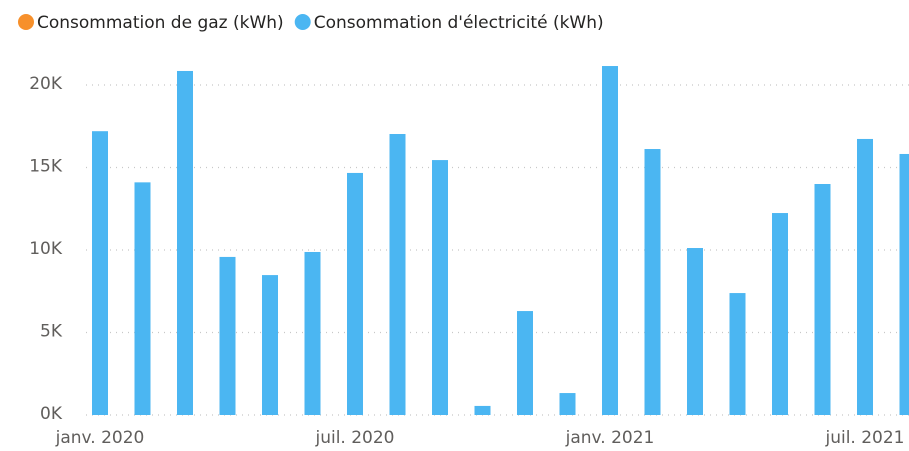  I want to click on legend-label: Consommation d'électricité (kWh), so click(459, 23).